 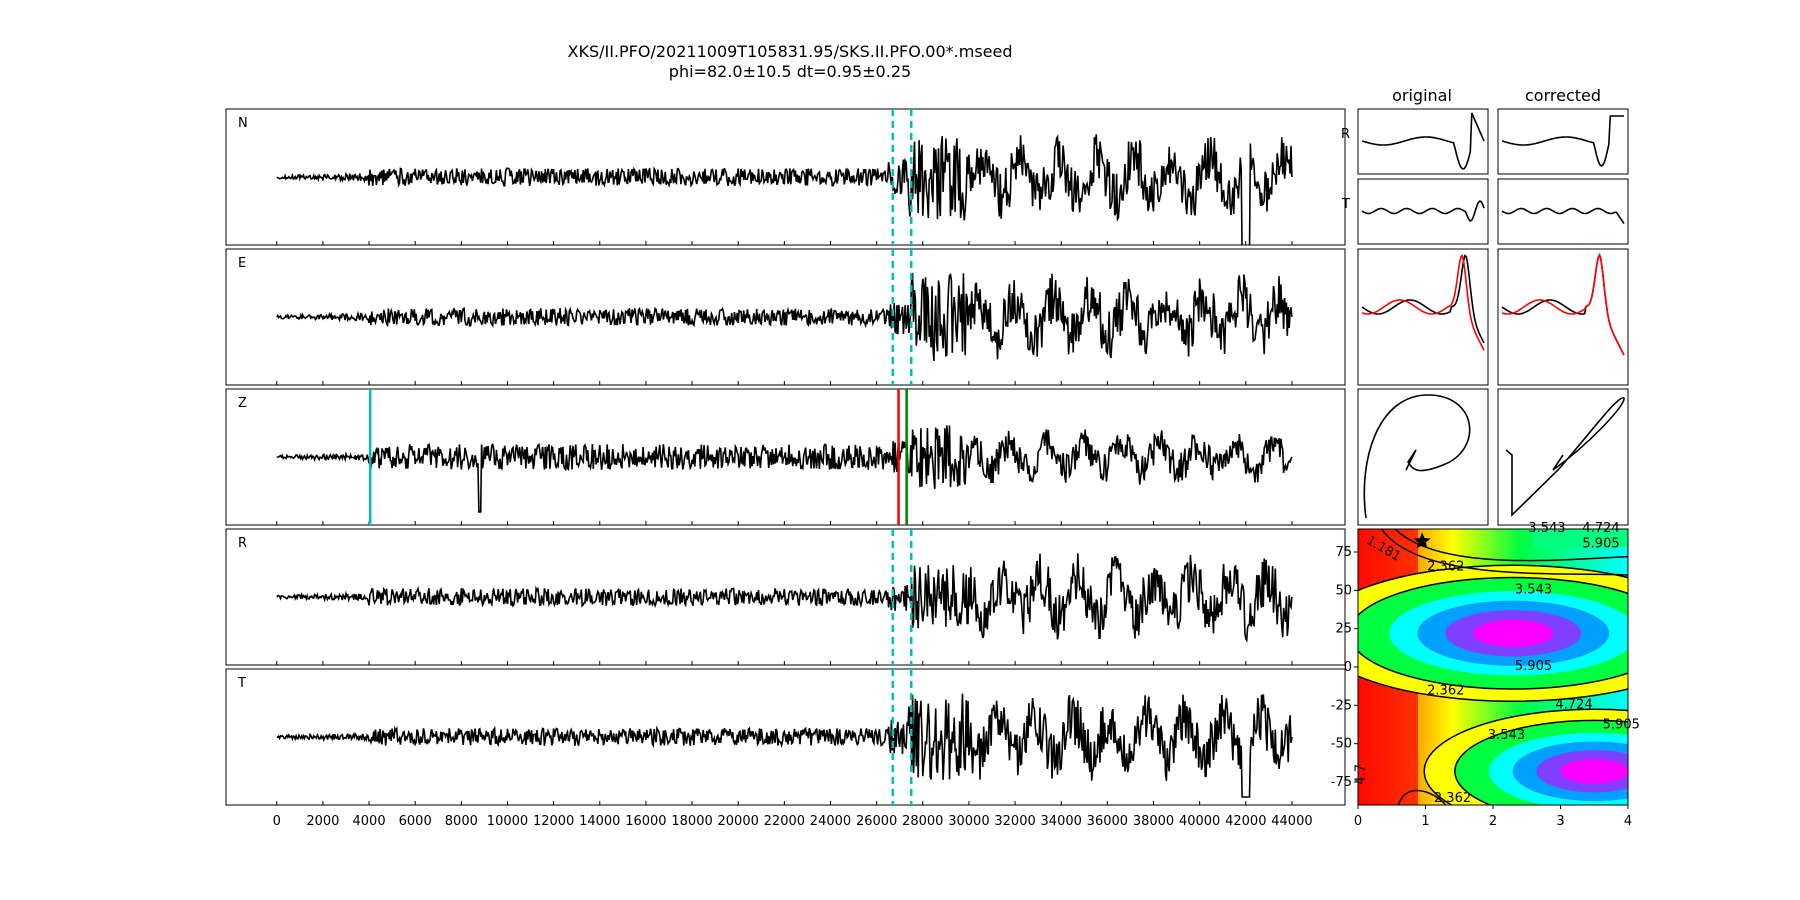 I want to click on xtick-label: 28000, so click(x=922, y=821).